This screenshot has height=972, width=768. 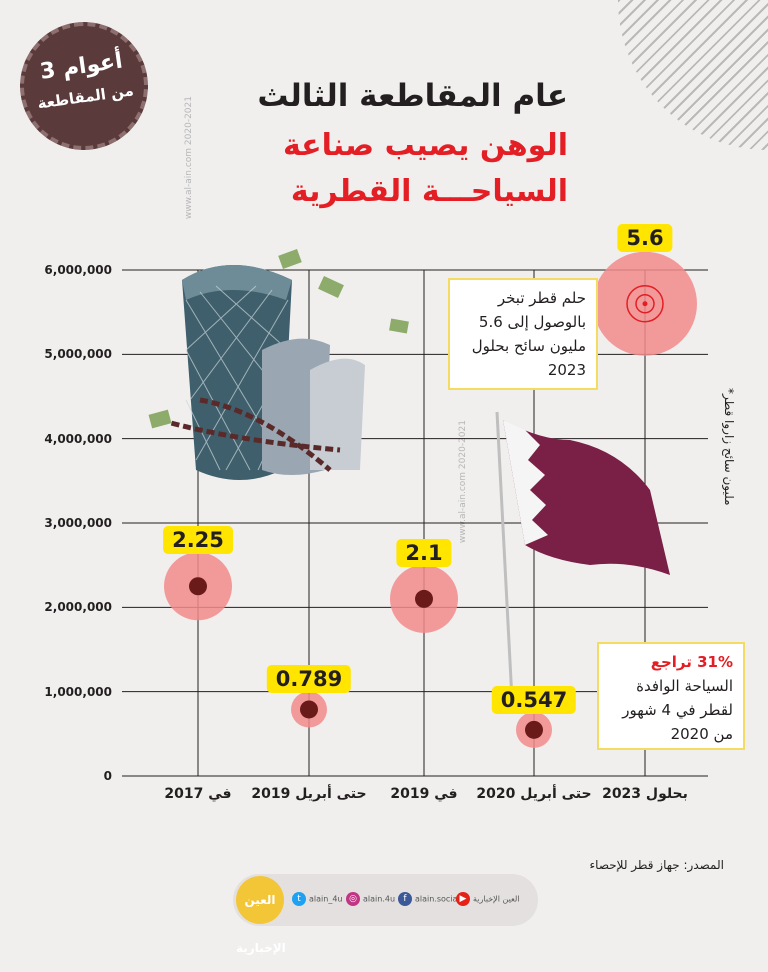 I want to click on y-axis-title: *مليون سائح زاروا قطر, so click(x=729, y=447).